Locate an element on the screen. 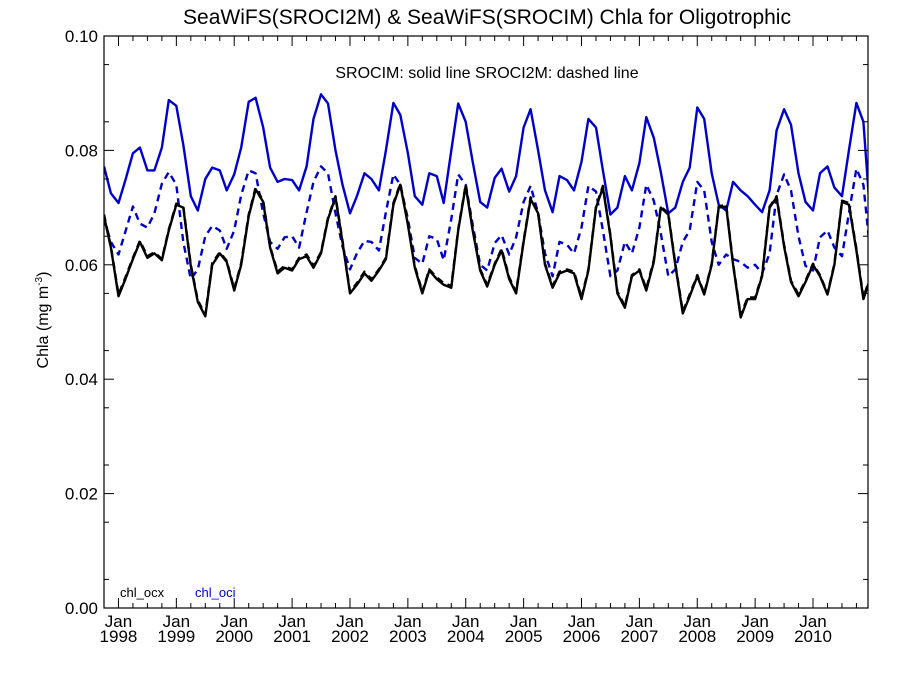  y-tick-label: 0.00 is located at coordinates (81, 608).